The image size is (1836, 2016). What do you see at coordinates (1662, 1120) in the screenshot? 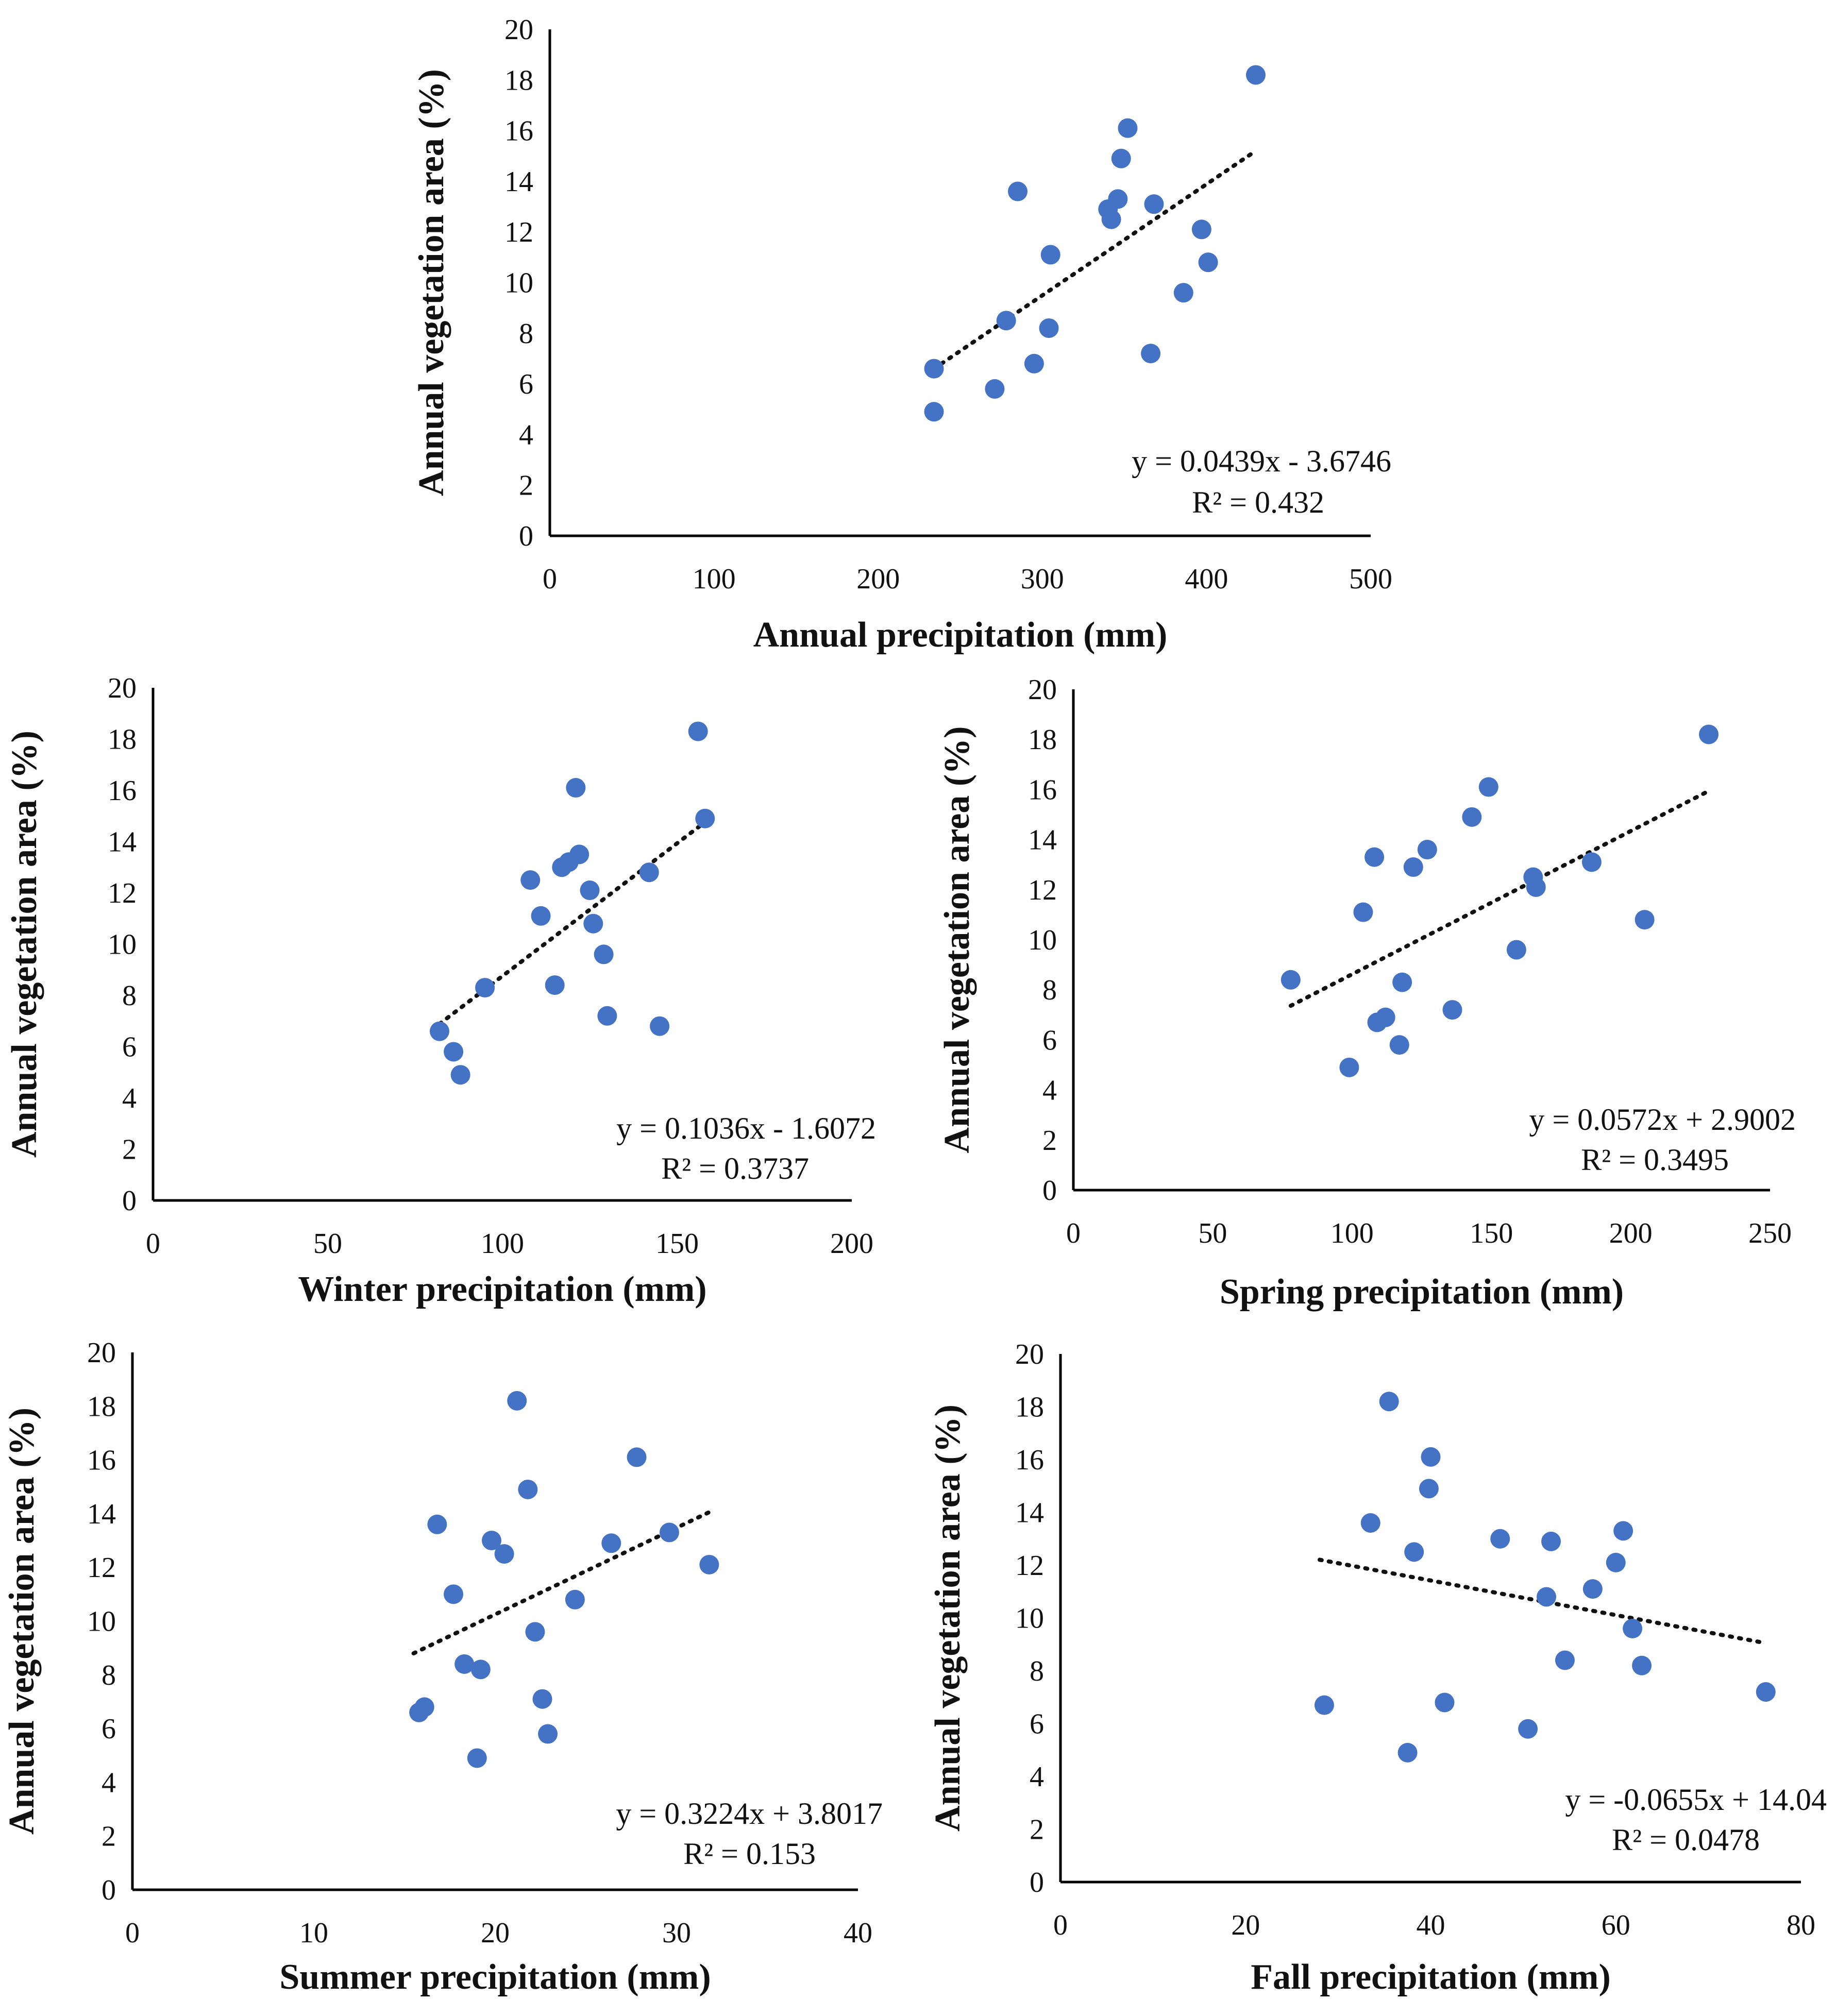
I see `trend-equation: y = 0.0572x + 2.9002` at bounding box center [1662, 1120].